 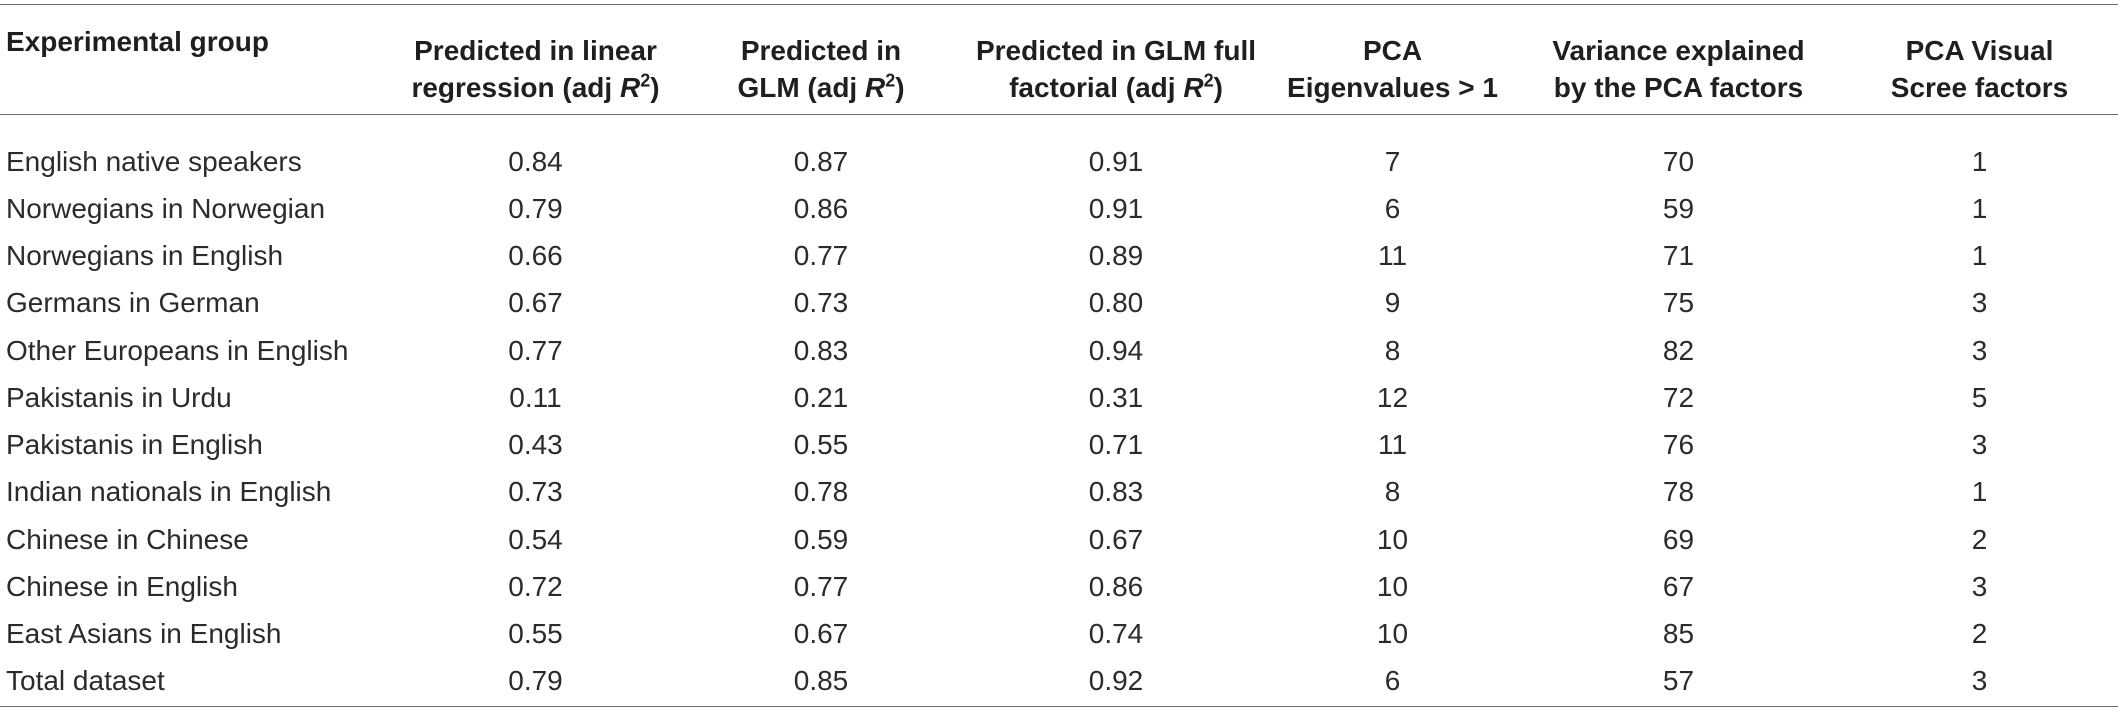 What do you see at coordinates (821, 50) in the screenshot?
I see `header-label-line1: Predicted in` at bounding box center [821, 50].